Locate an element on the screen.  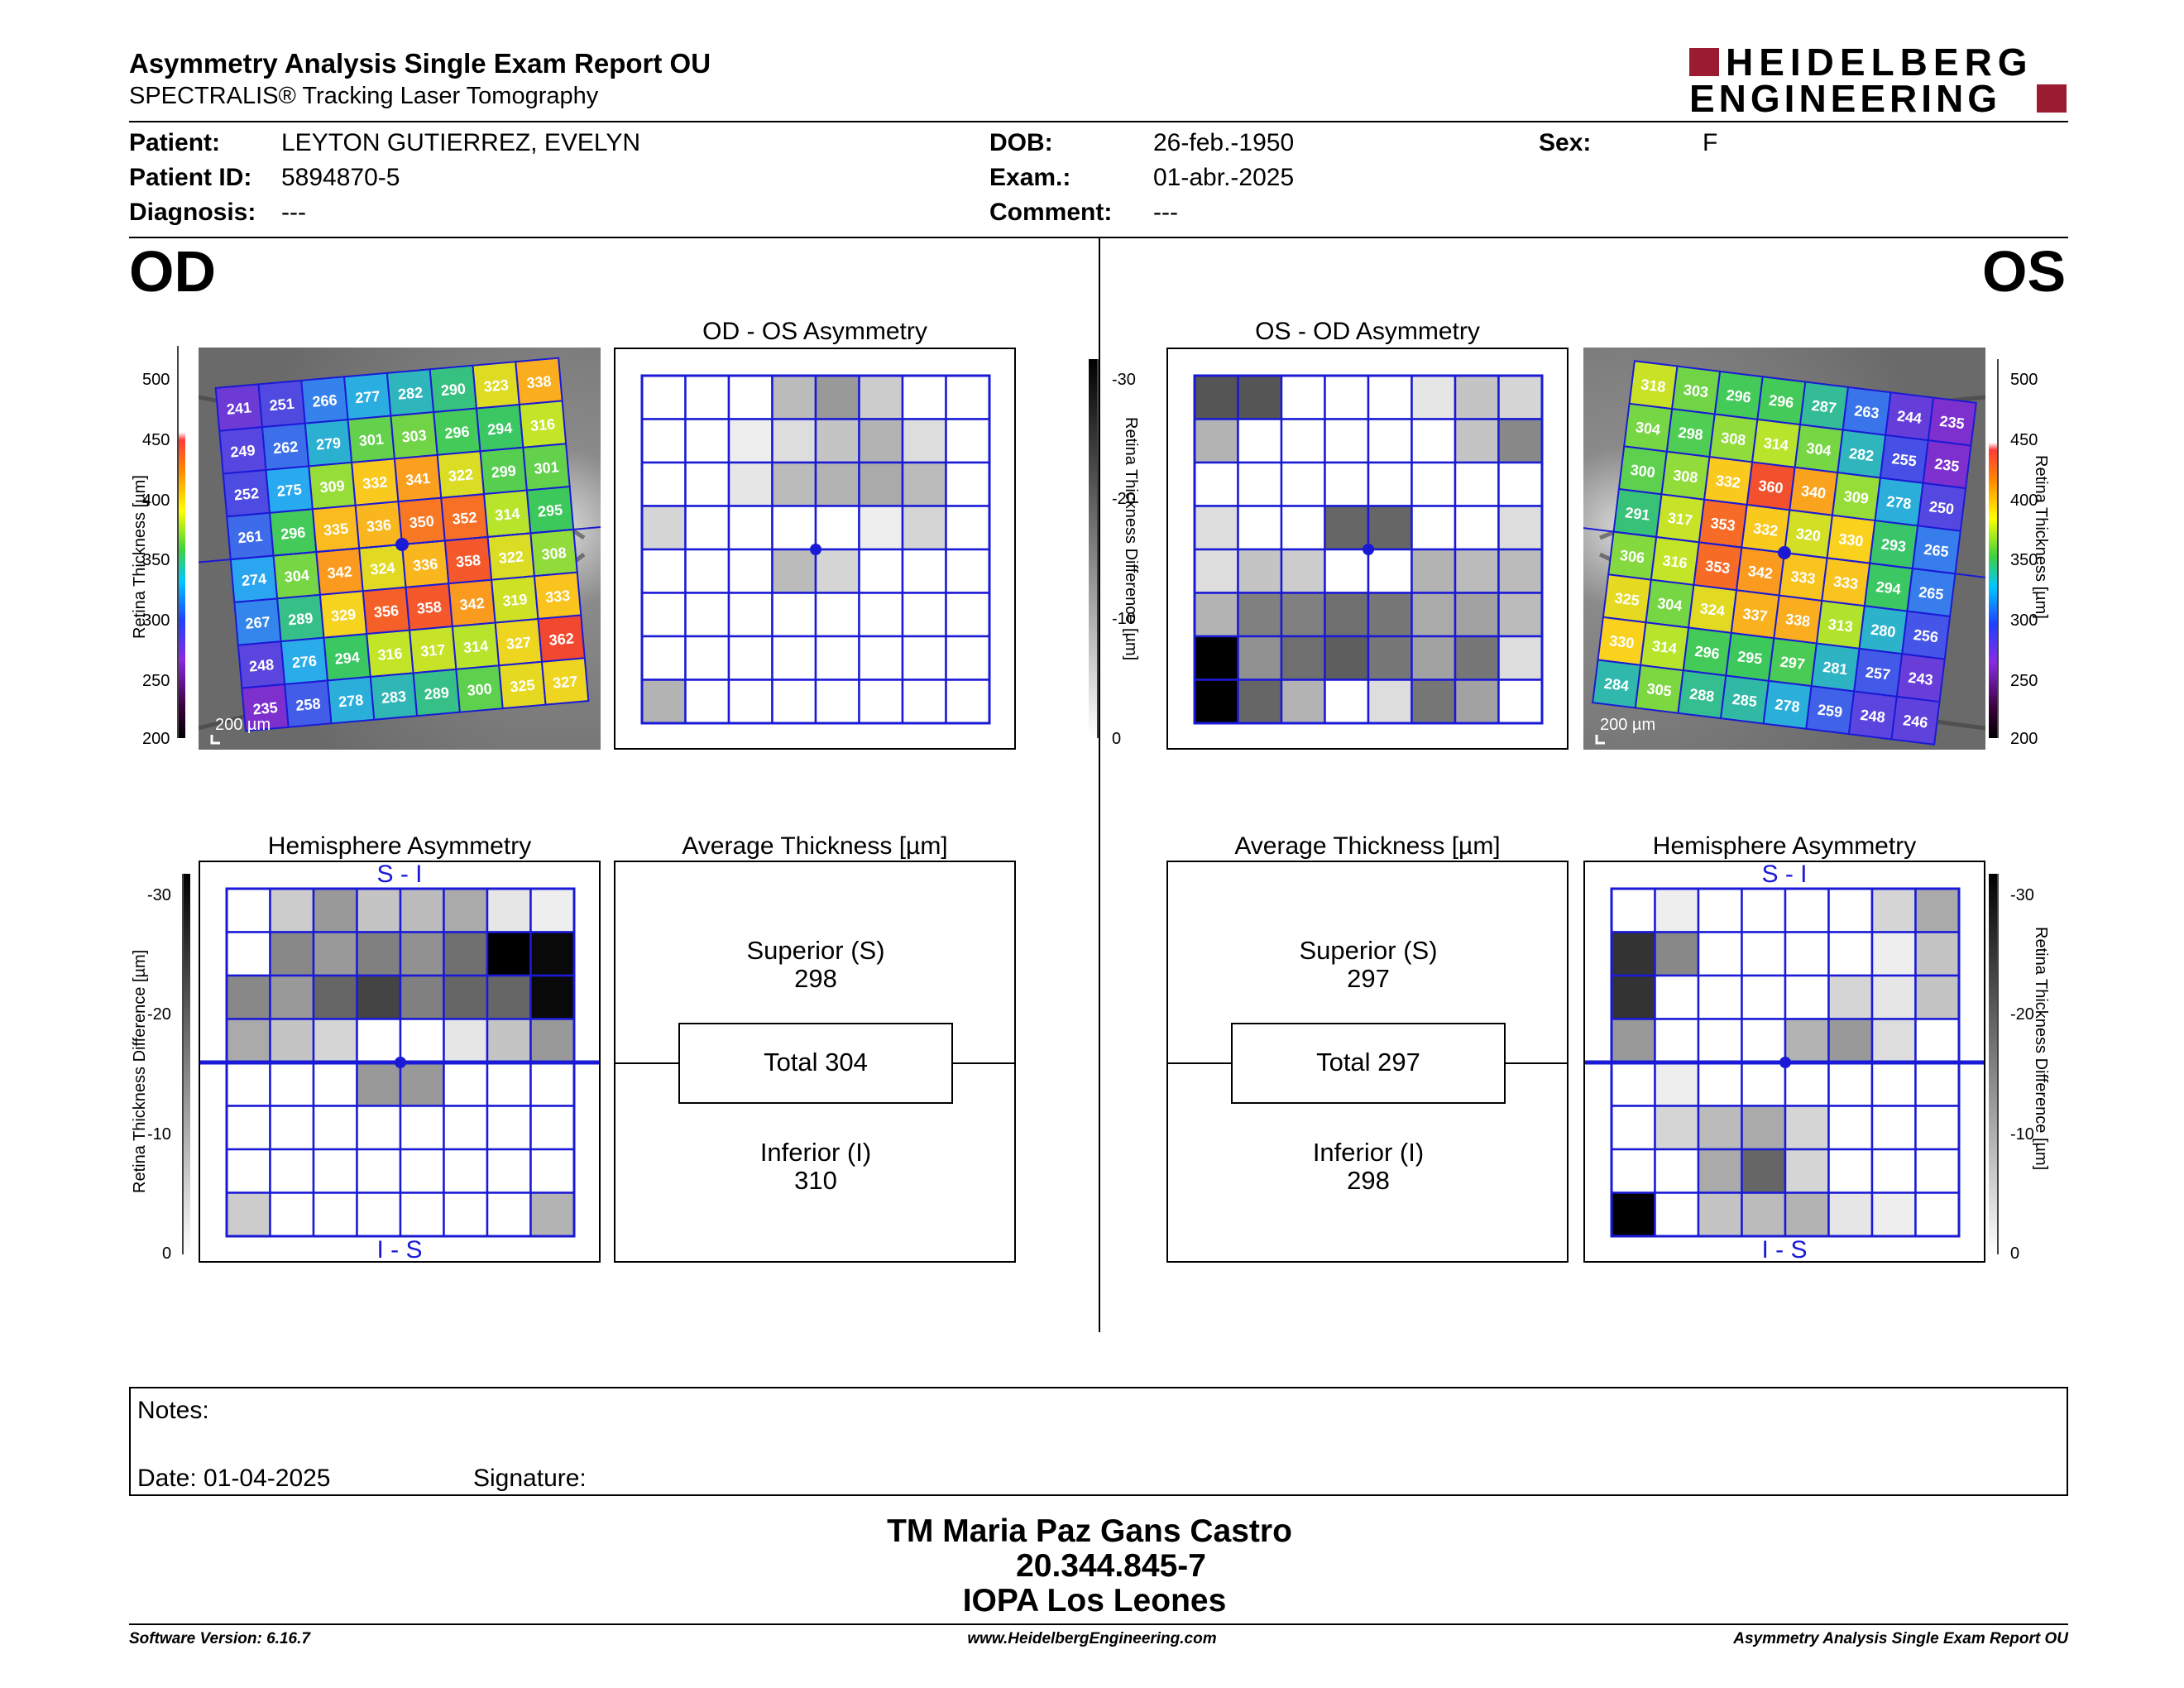
thickness-value: 329 is located at coordinates (343, 615).